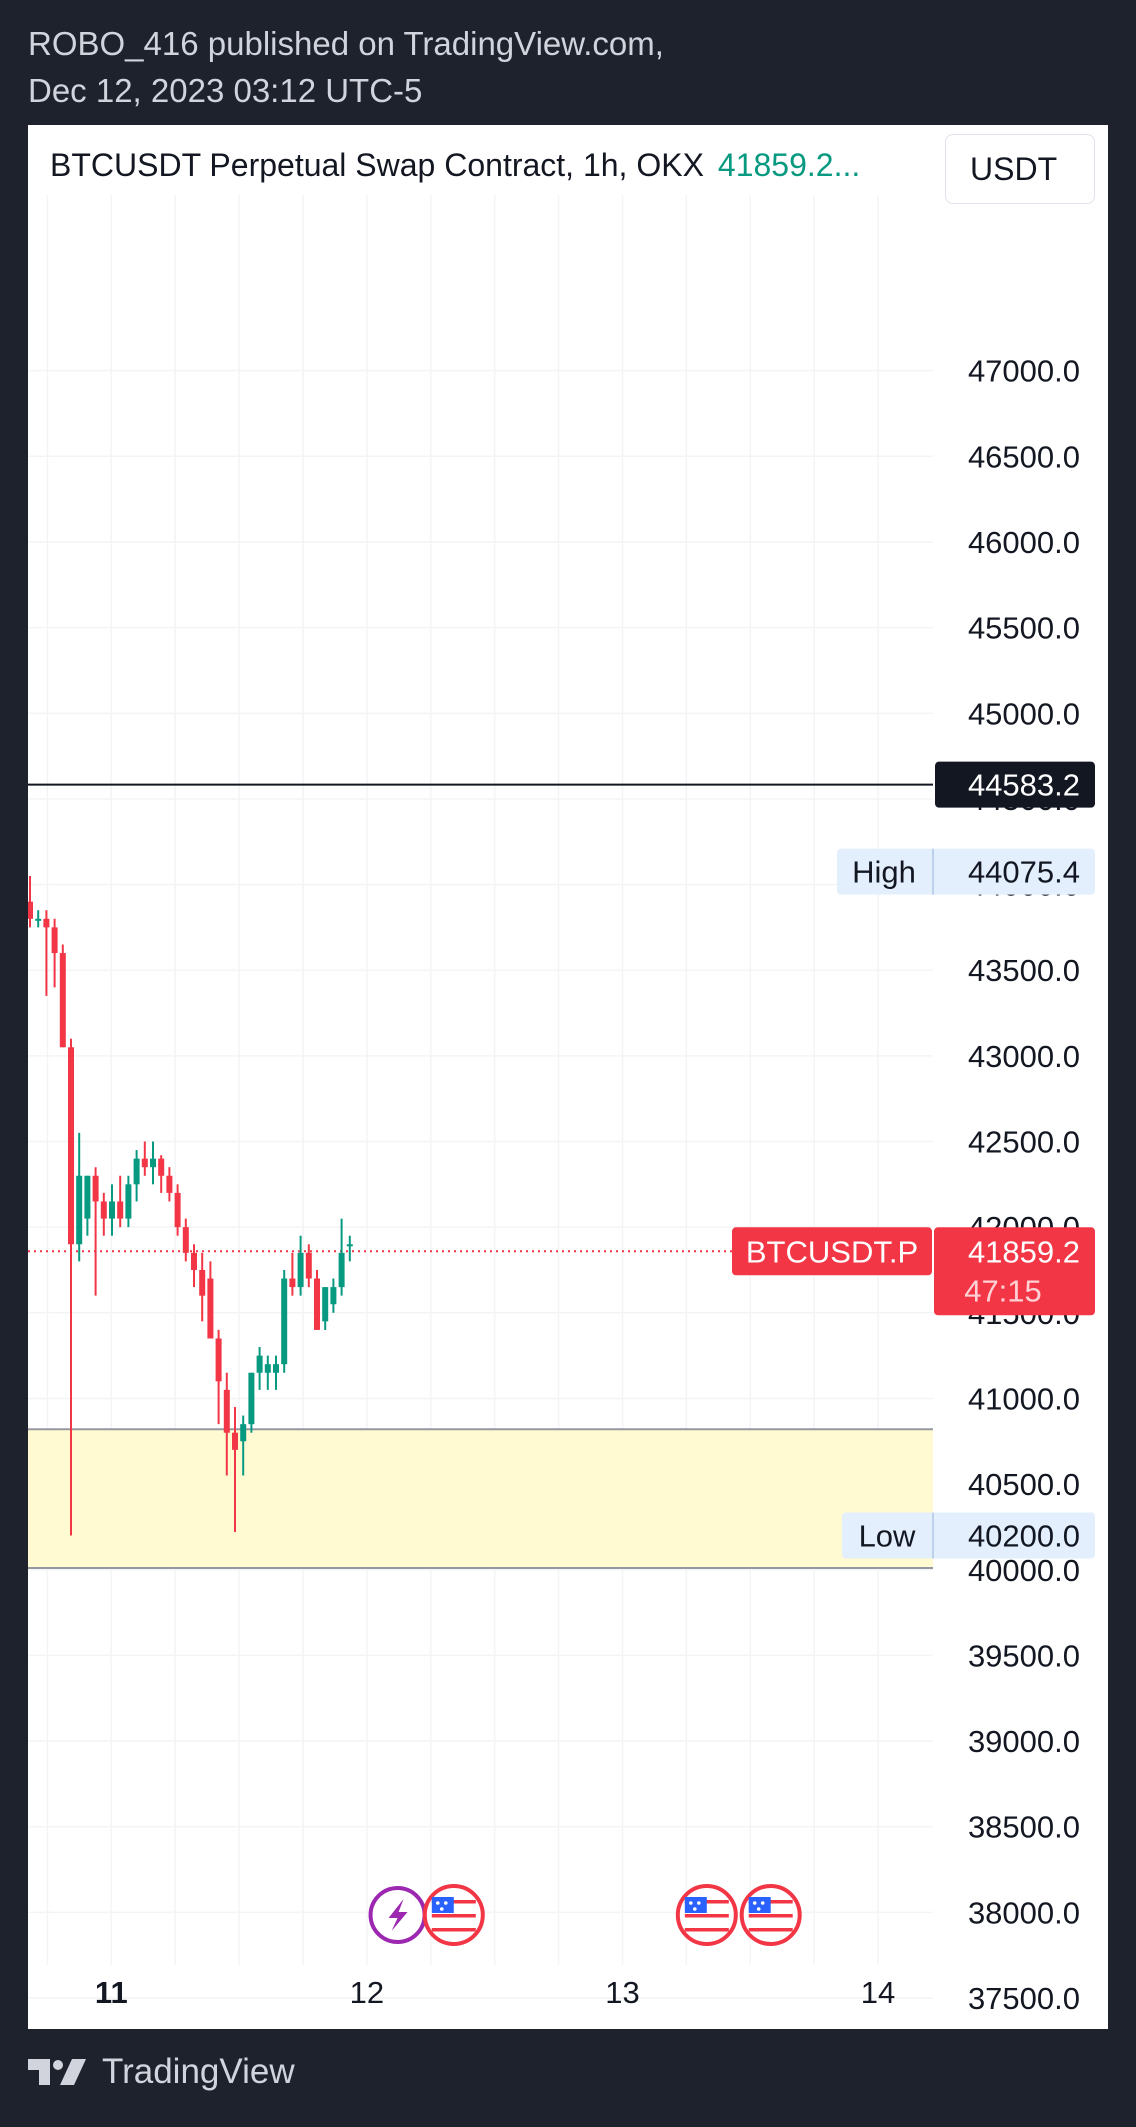 Image resolution: width=1136 pixels, height=2127 pixels. Describe the element at coordinates (111, 1992) in the screenshot. I see `x-axis-tick-label: 11` at that location.